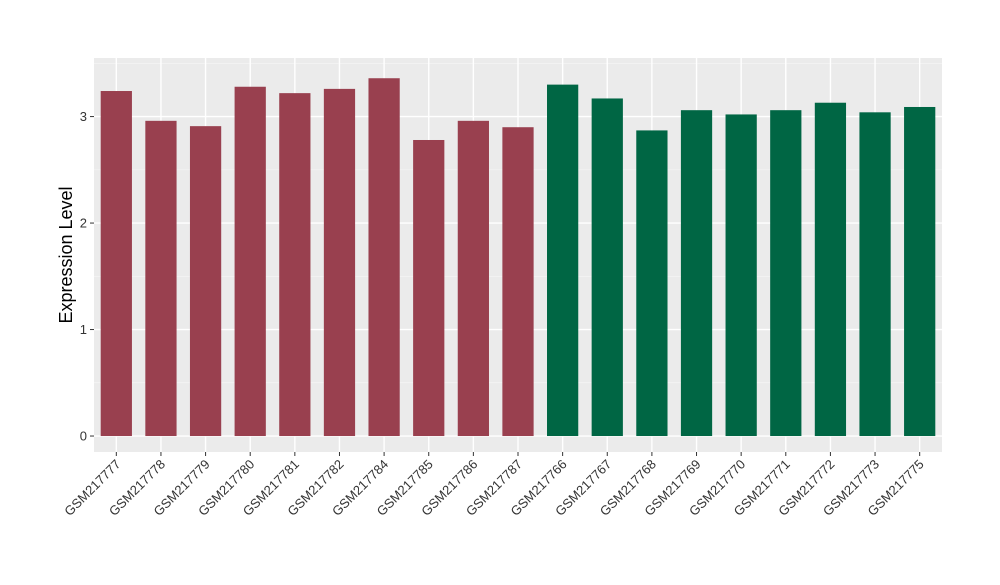  Describe the element at coordinates (83, 329) in the screenshot. I see `y-tick-label: 1` at that location.